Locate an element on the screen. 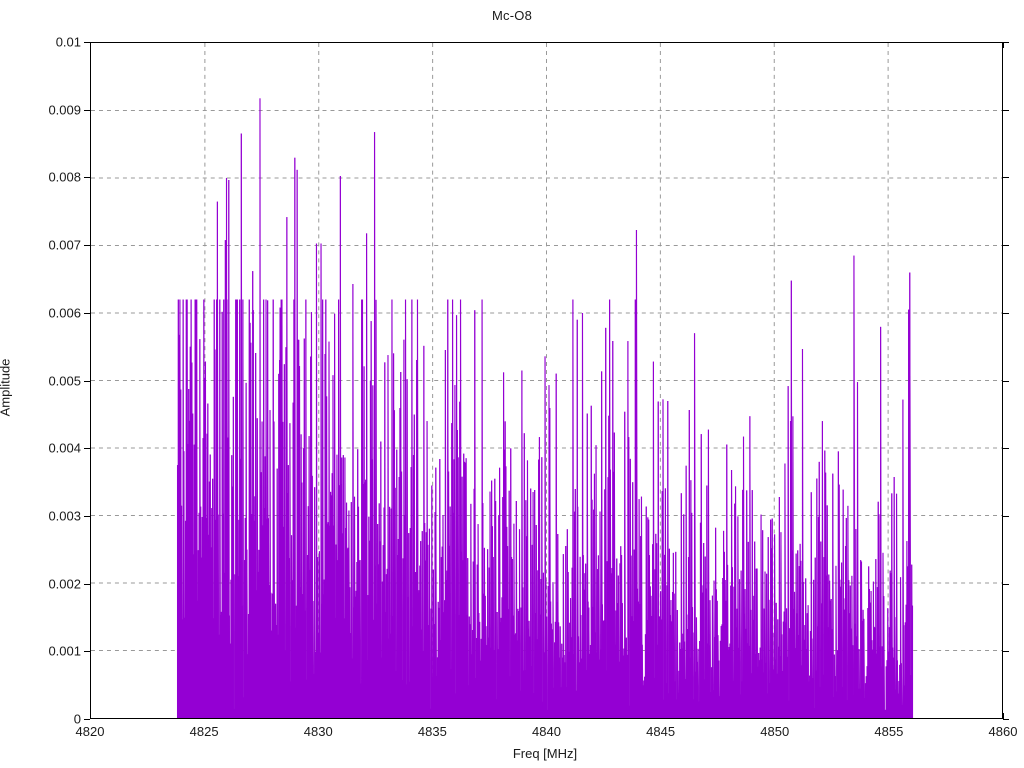 This screenshot has height=768, width=1024. x-tick-label: 4860 is located at coordinates (1003, 731).